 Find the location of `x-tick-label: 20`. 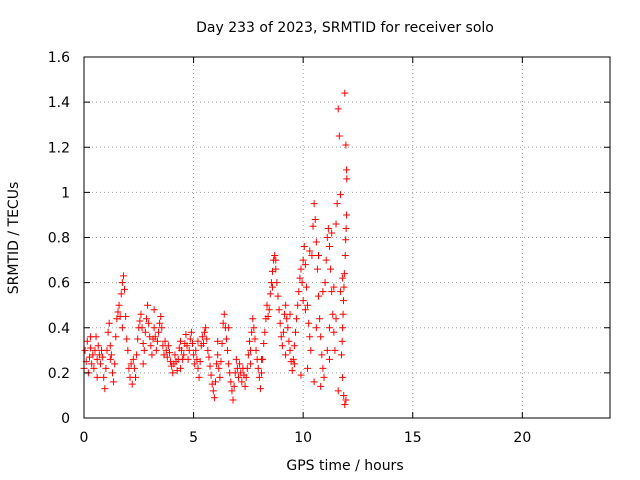

x-tick-label: 20 is located at coordinates (522, 438).